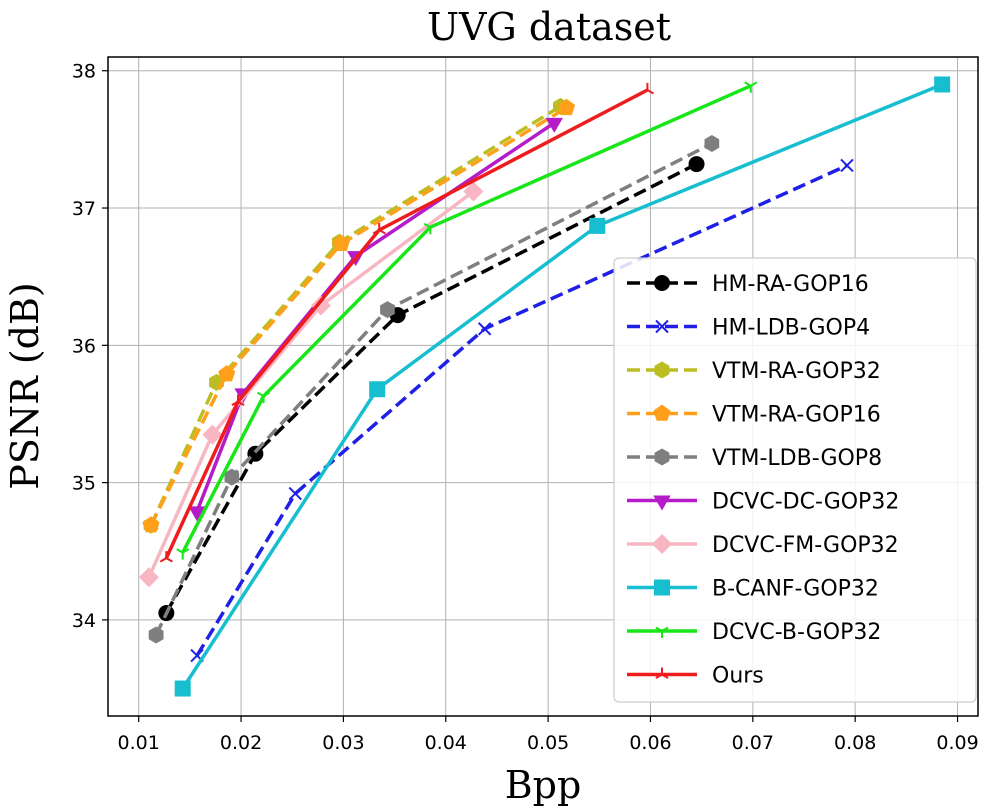 This screenshot has width=996, height=809. What do you see at coordinates (662, 673) in the screenshot?
I see `legend-marker-ours` at bounding box center [662, 673].